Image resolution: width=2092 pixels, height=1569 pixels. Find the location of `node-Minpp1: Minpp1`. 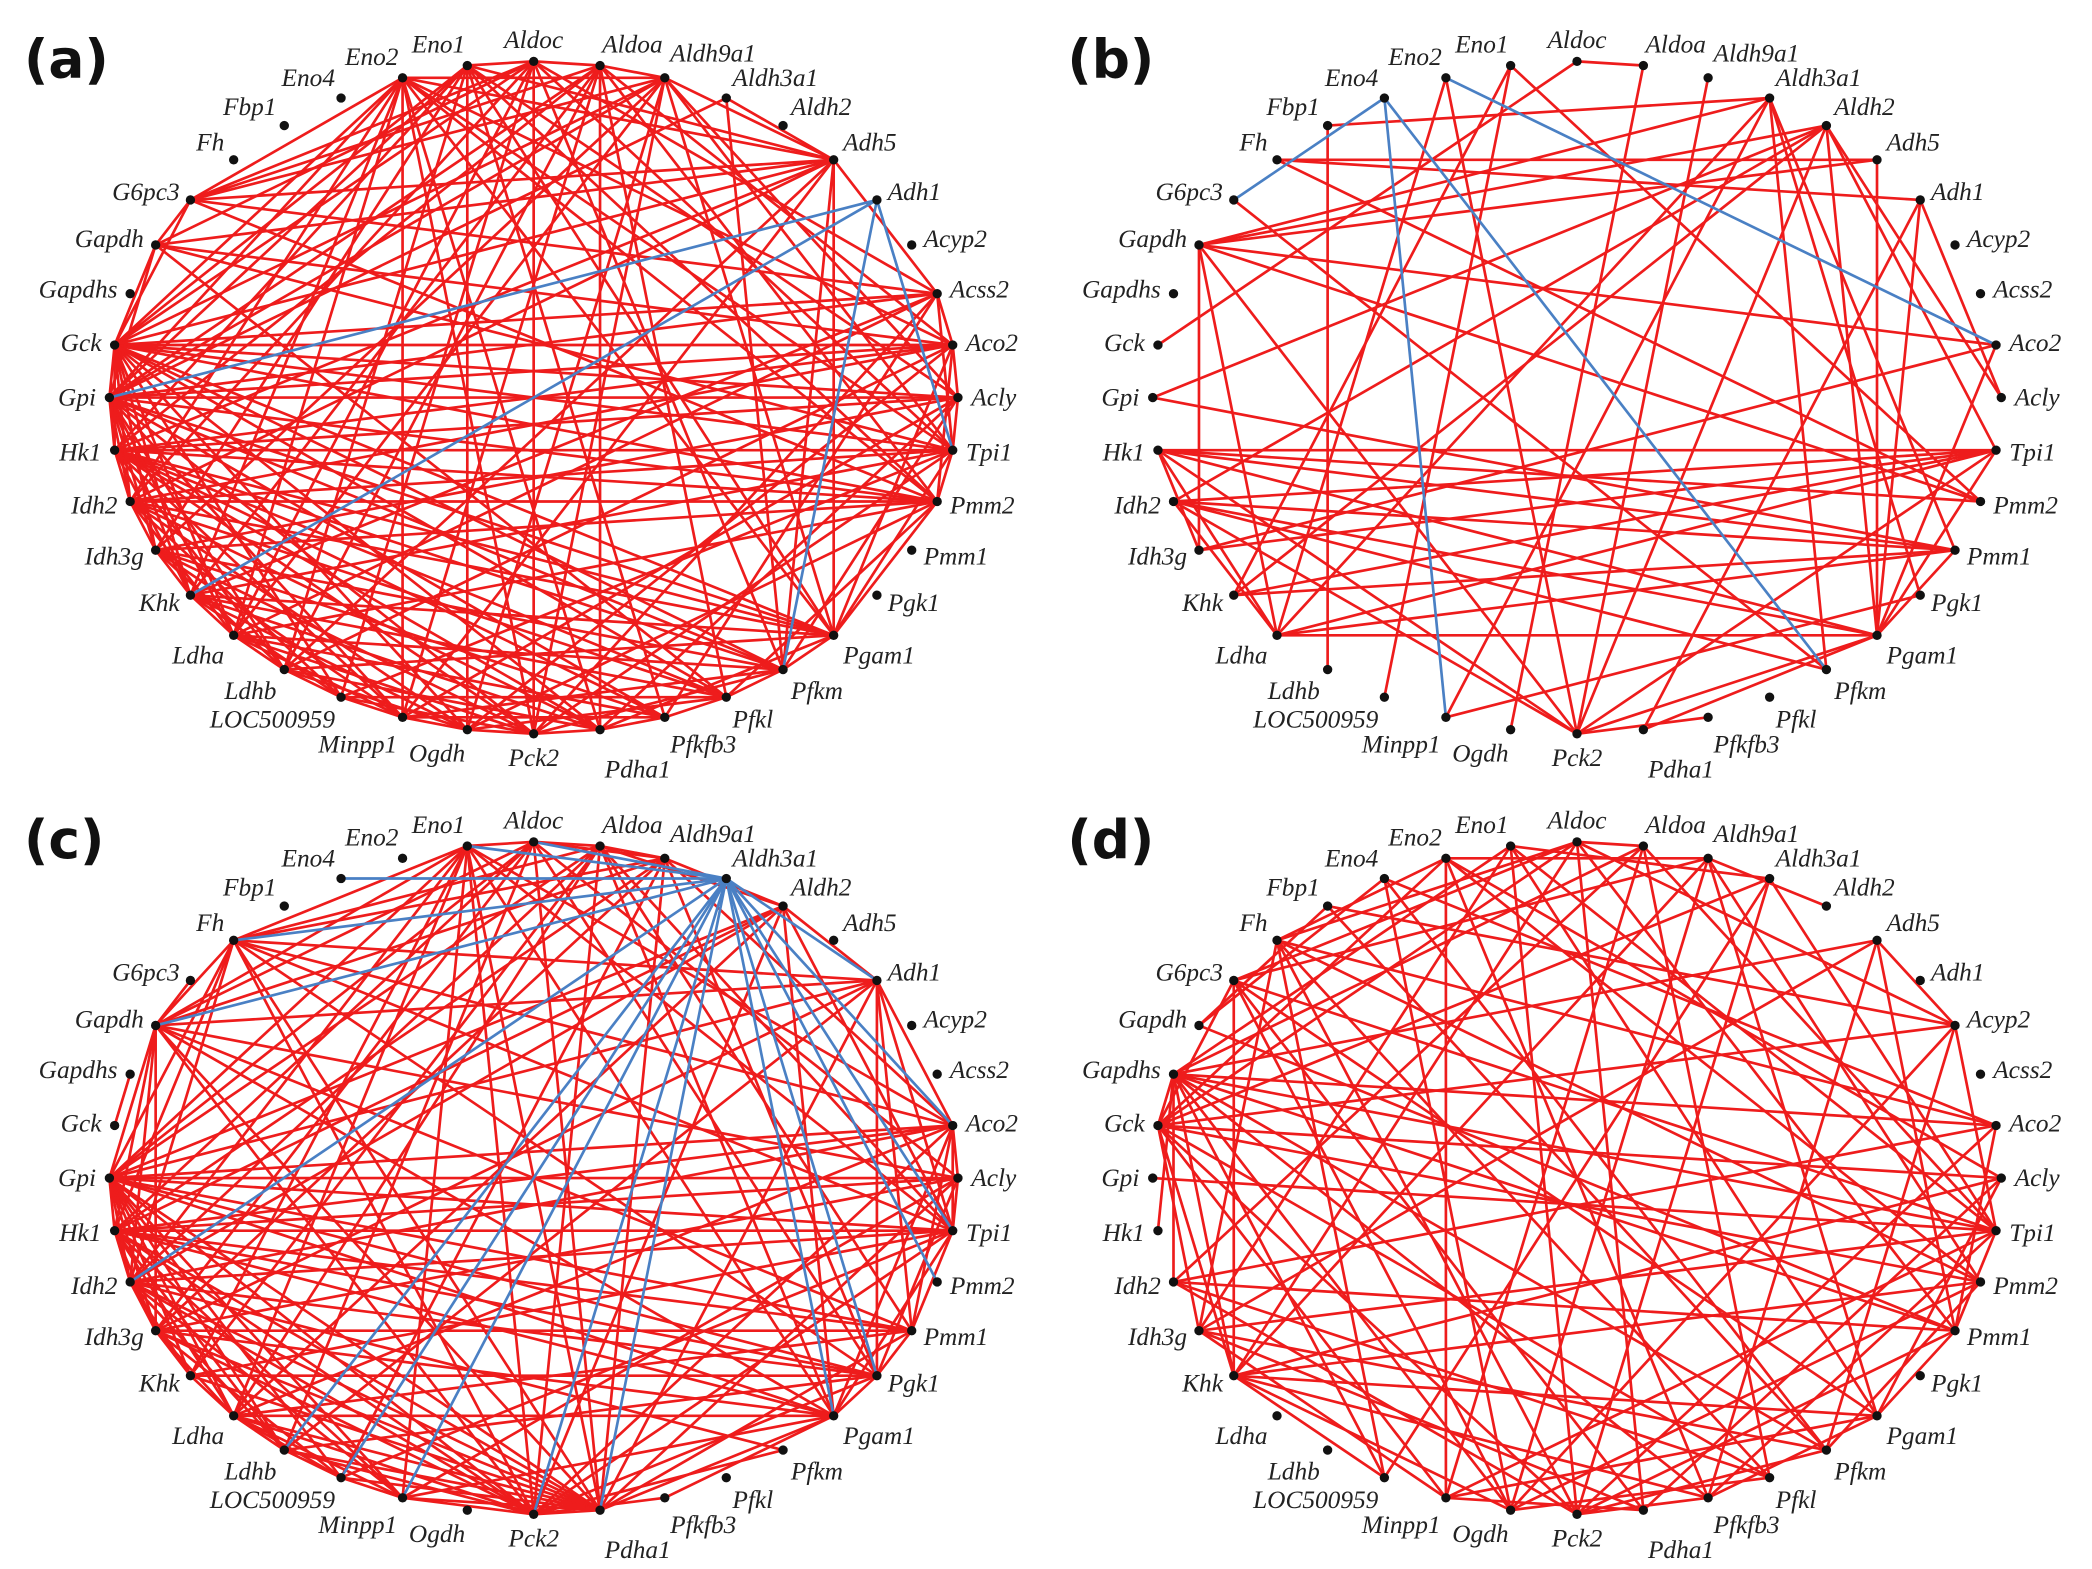

node-Minpp1: Minpp1 is located at coordinates (362, 1516).